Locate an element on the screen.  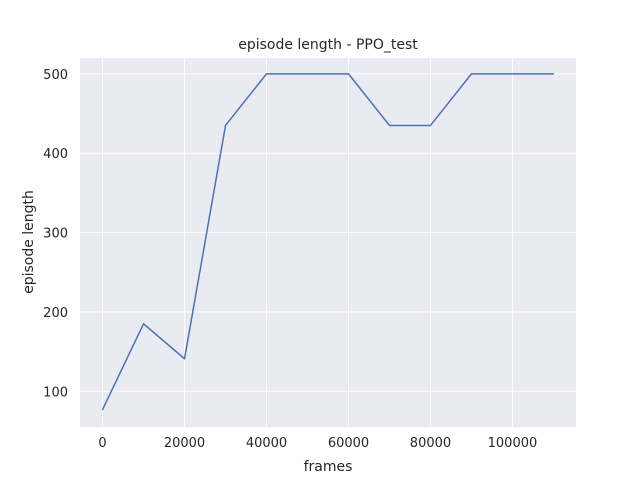
x-tick-label: 0 is located at coordinates (102, 443).